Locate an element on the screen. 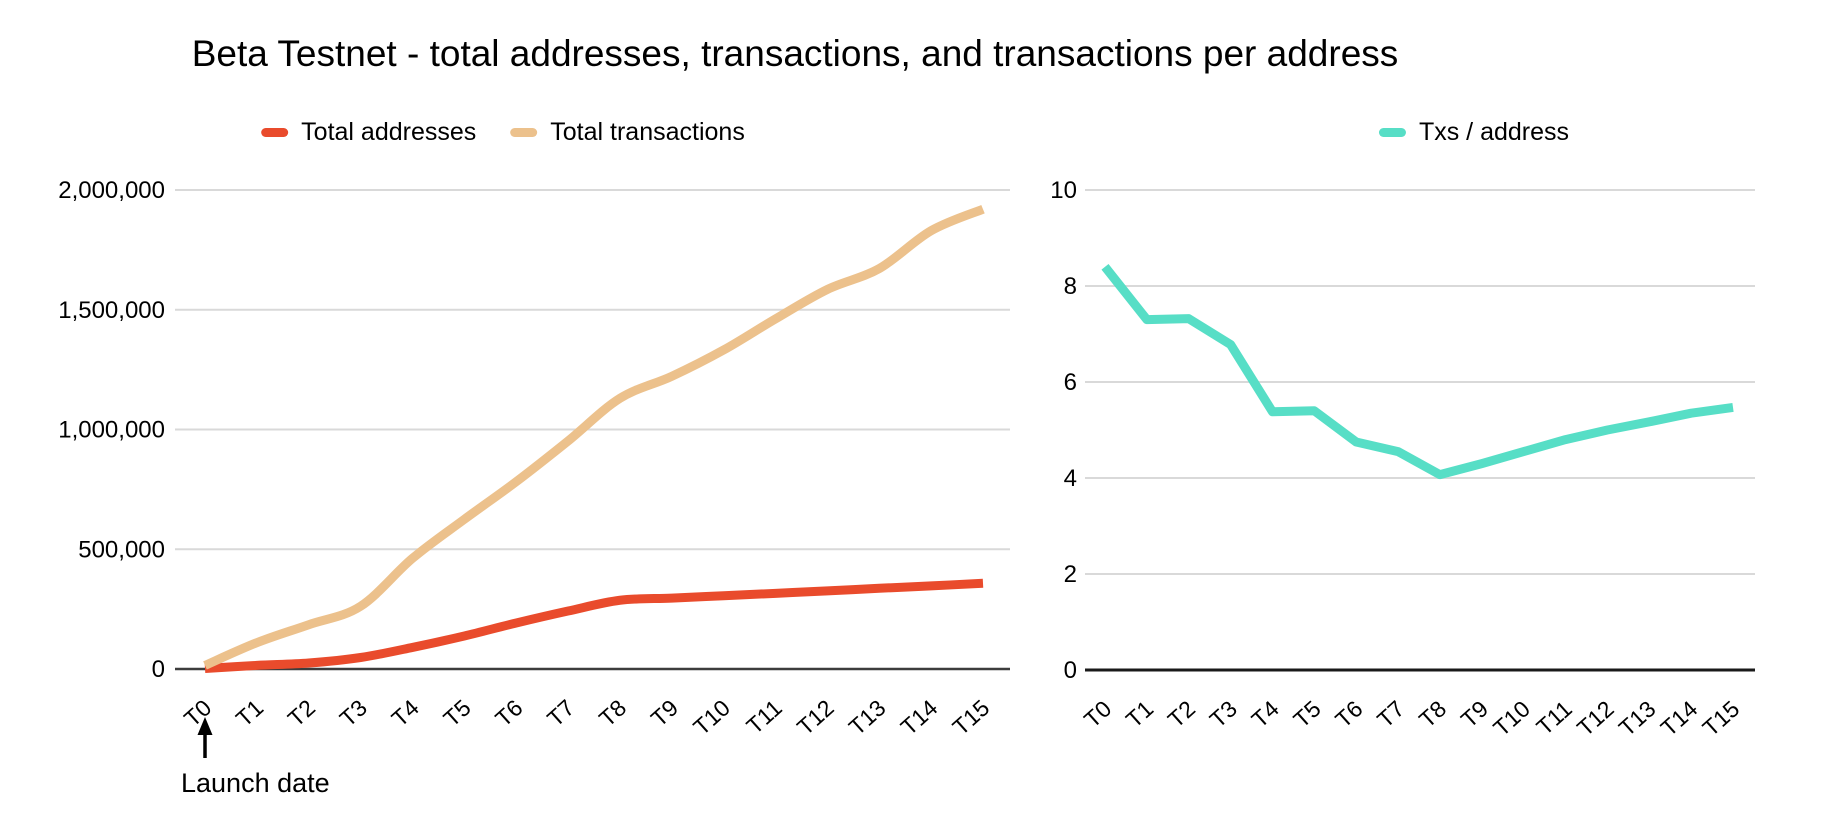 Image resolution: width=1839 pixels, height=835 pixels. y-tick-label: 500,000 is located at coordinates (121, 549).